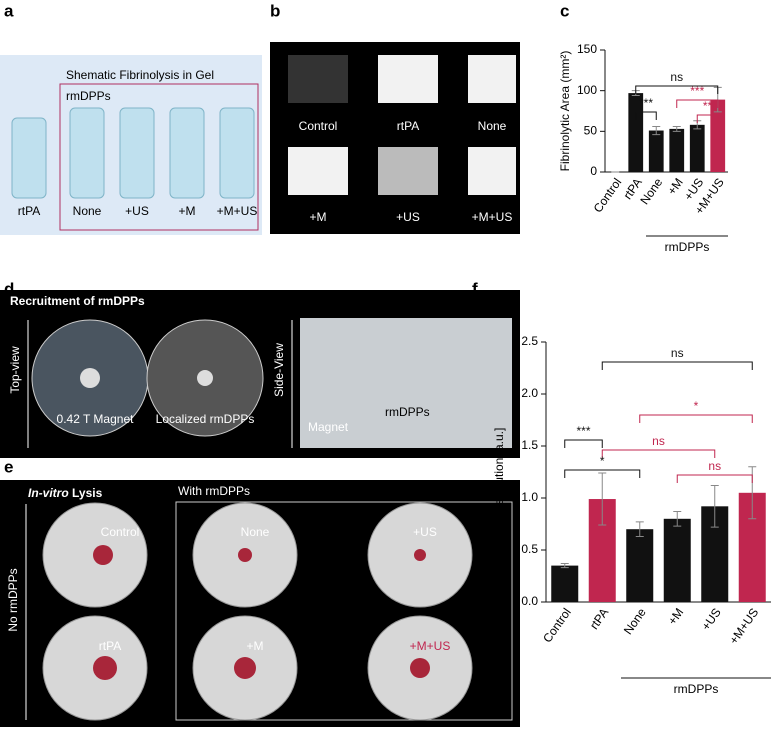  What do you see at coordinates (29, 211) in the screenshot?
I see `vial-label: rtPA` at bounding box center [29, 211].